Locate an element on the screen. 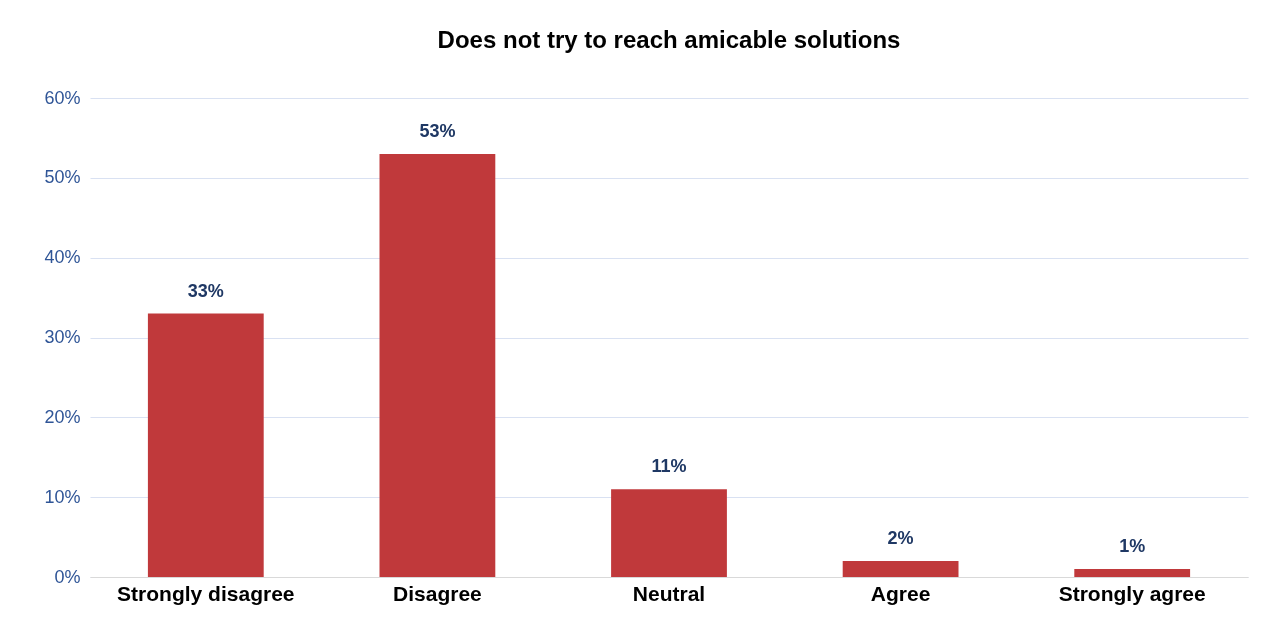  y-tick-label: 60% is located at coordinates (62, 97).